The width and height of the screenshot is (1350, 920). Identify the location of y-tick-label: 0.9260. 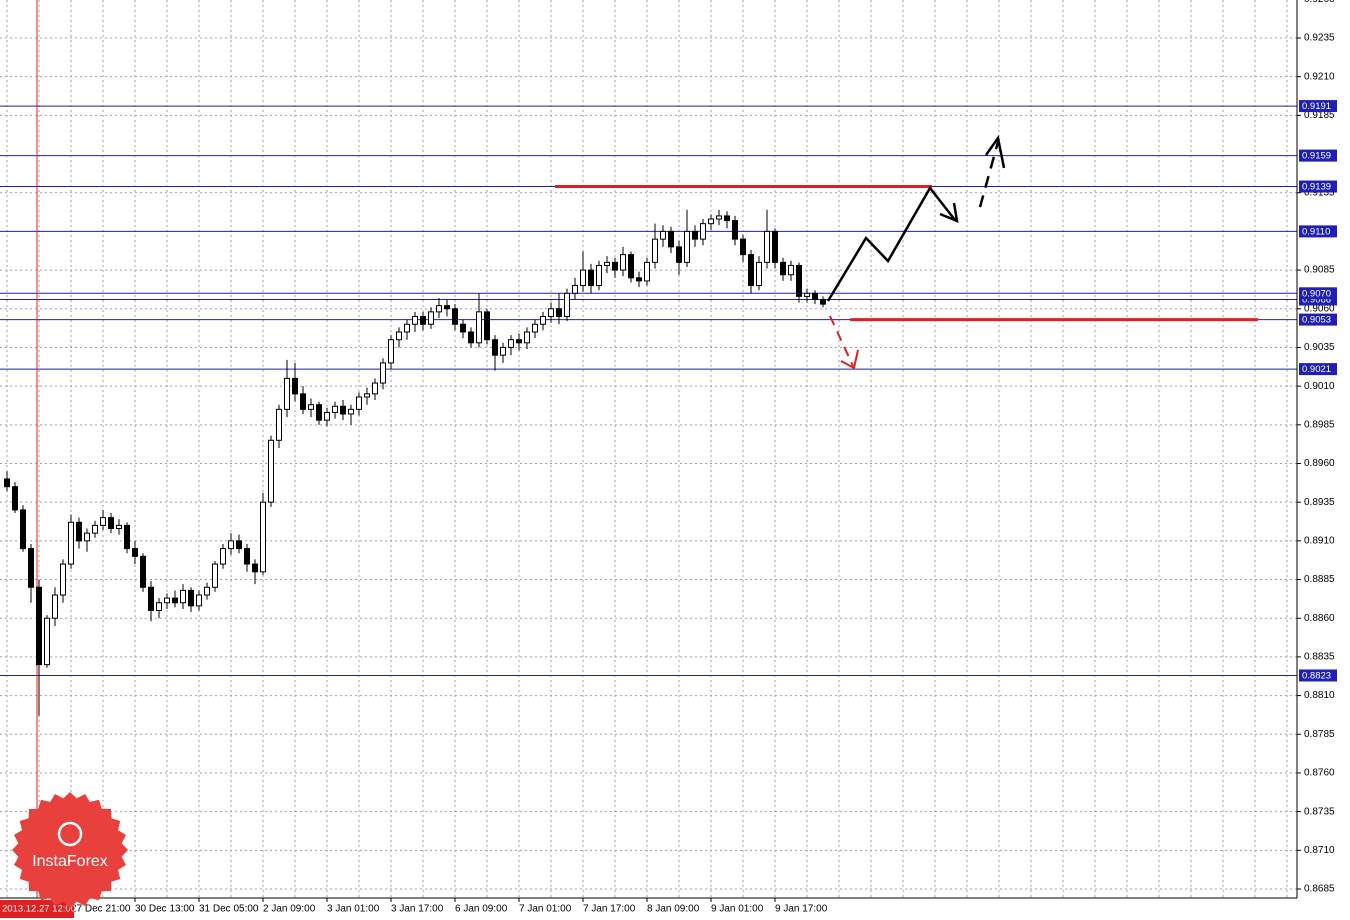
(1319, 2).